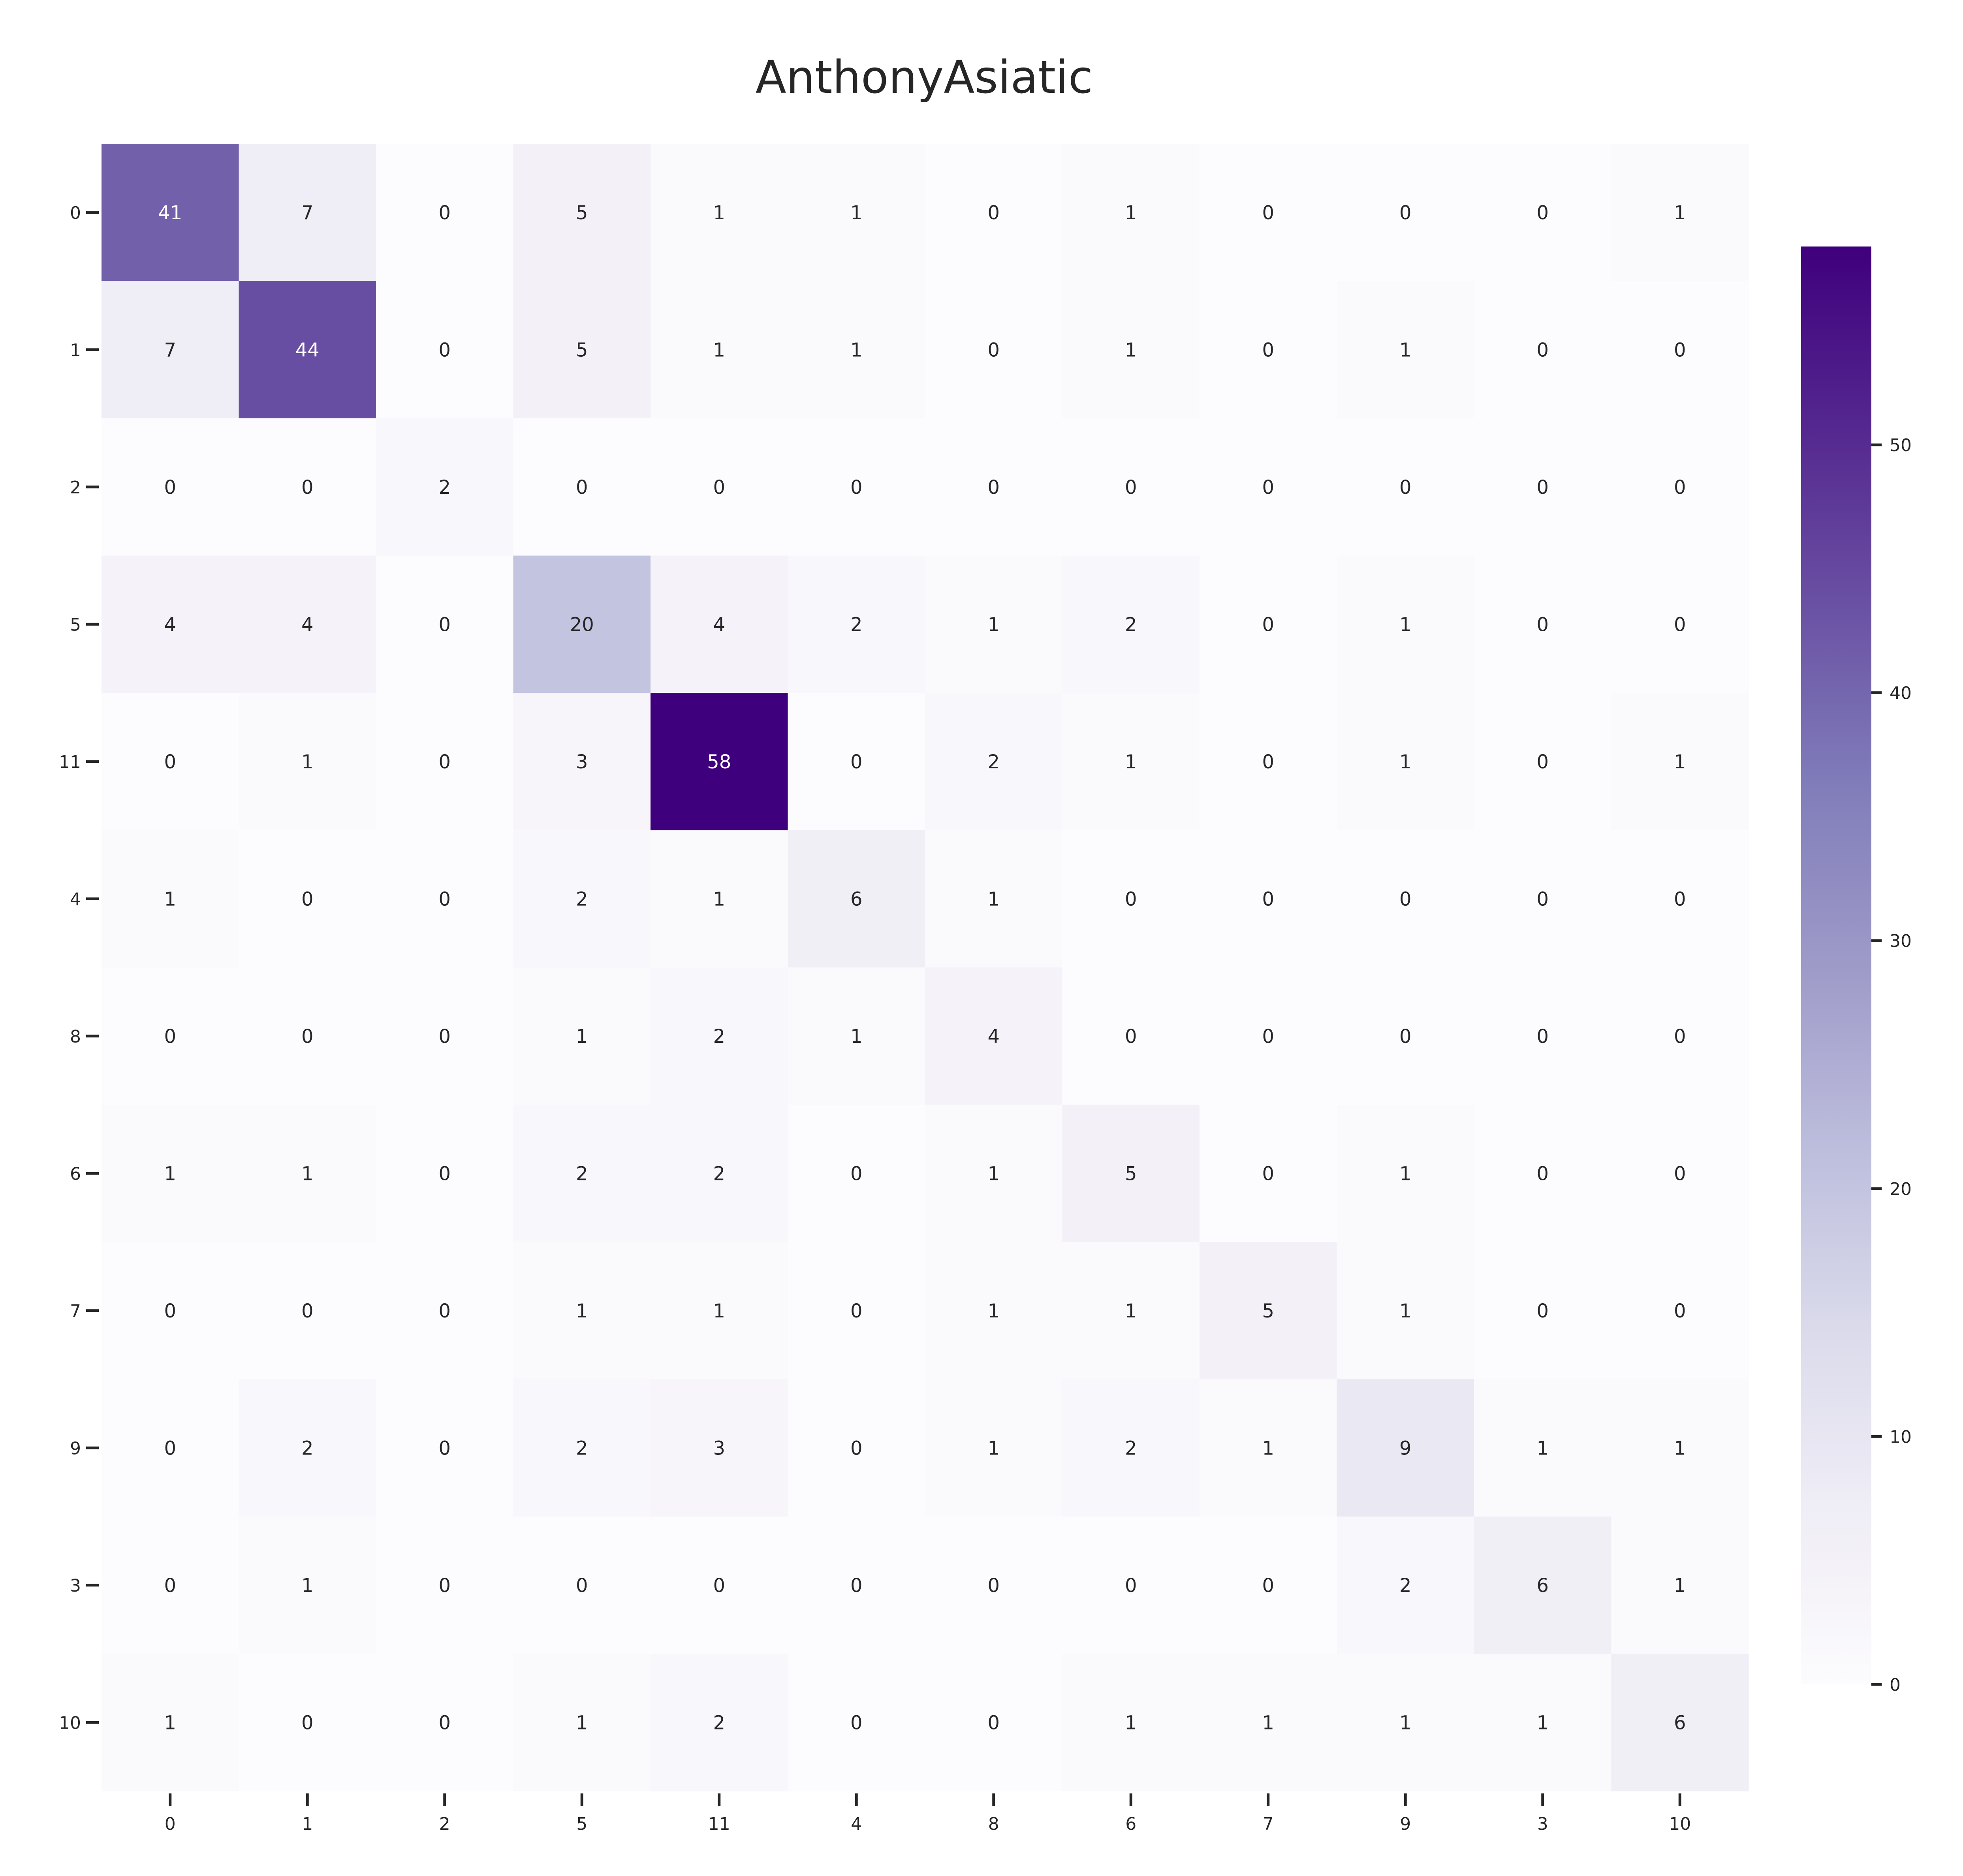 This screenshot has height=1876, width=1963. I want to click on cell-value-label: 7, so click(307, 213).